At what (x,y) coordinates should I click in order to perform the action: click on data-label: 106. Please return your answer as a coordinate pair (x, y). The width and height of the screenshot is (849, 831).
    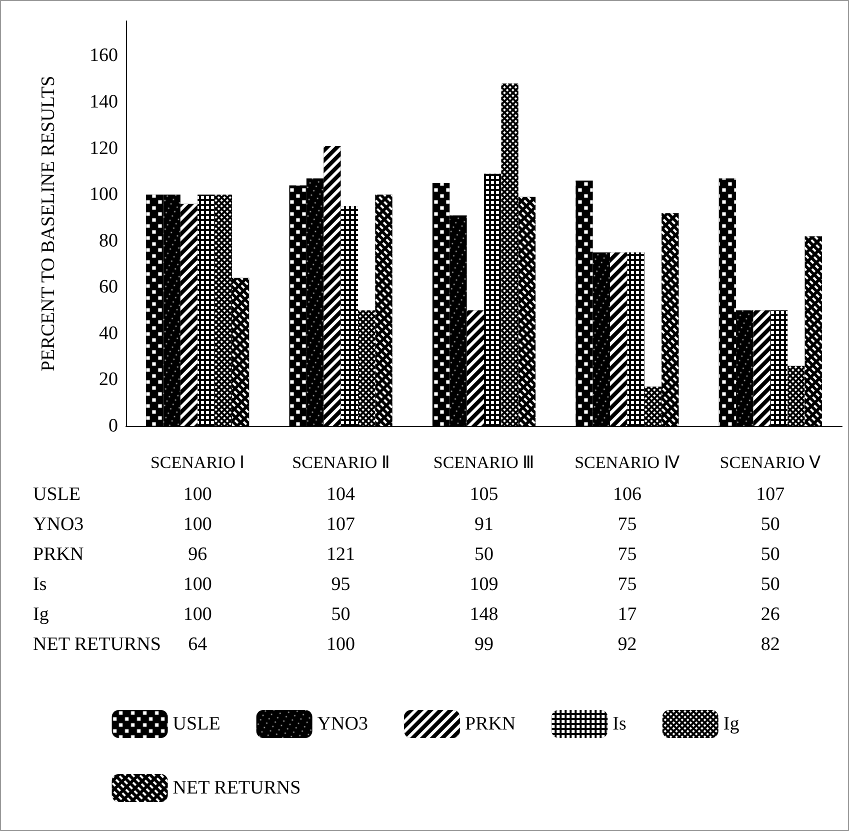
    Looking at the image, I should click on (627, 495).